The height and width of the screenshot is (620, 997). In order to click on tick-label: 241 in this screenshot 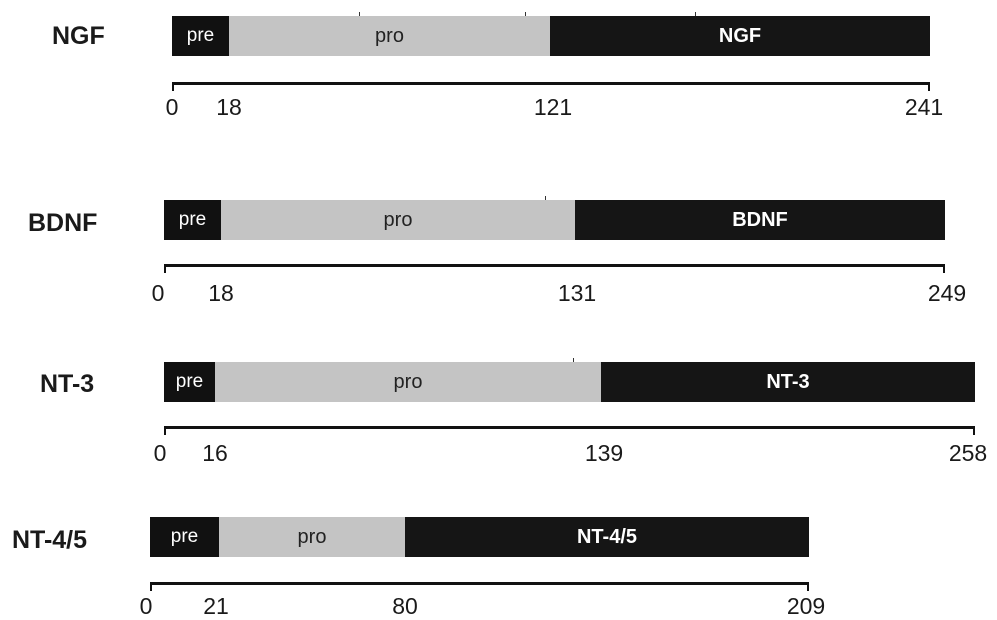, I will do `click(924, 107)`.